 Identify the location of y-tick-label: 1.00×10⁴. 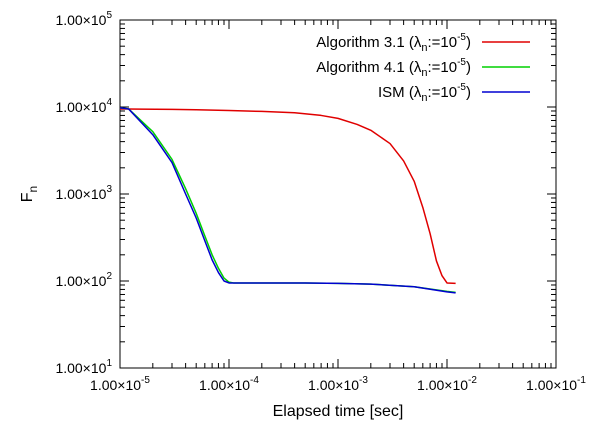
(83, 106).